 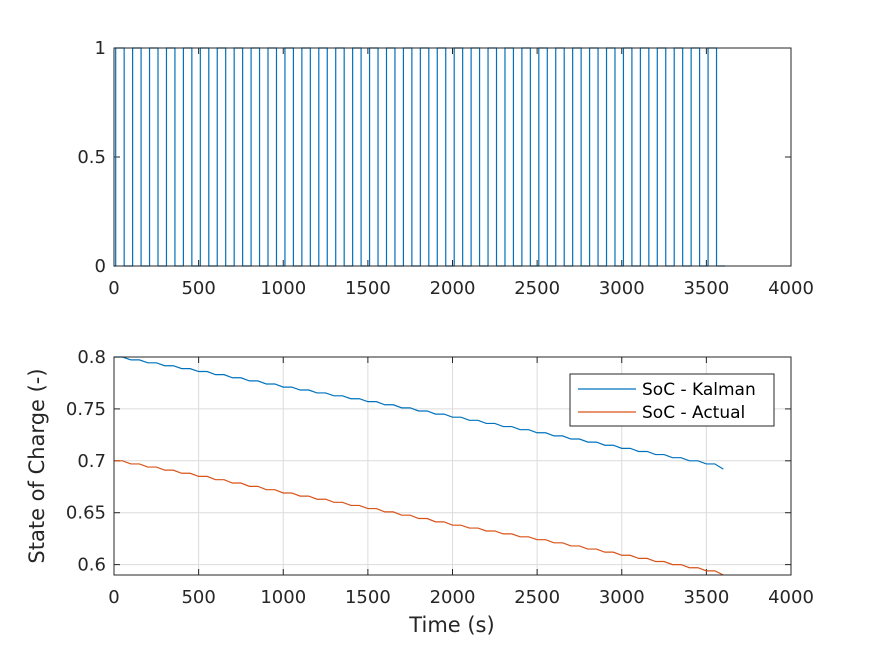 I want to click on legend: SoC - Kalman SoC - Actual, so click(x=672, y=400).